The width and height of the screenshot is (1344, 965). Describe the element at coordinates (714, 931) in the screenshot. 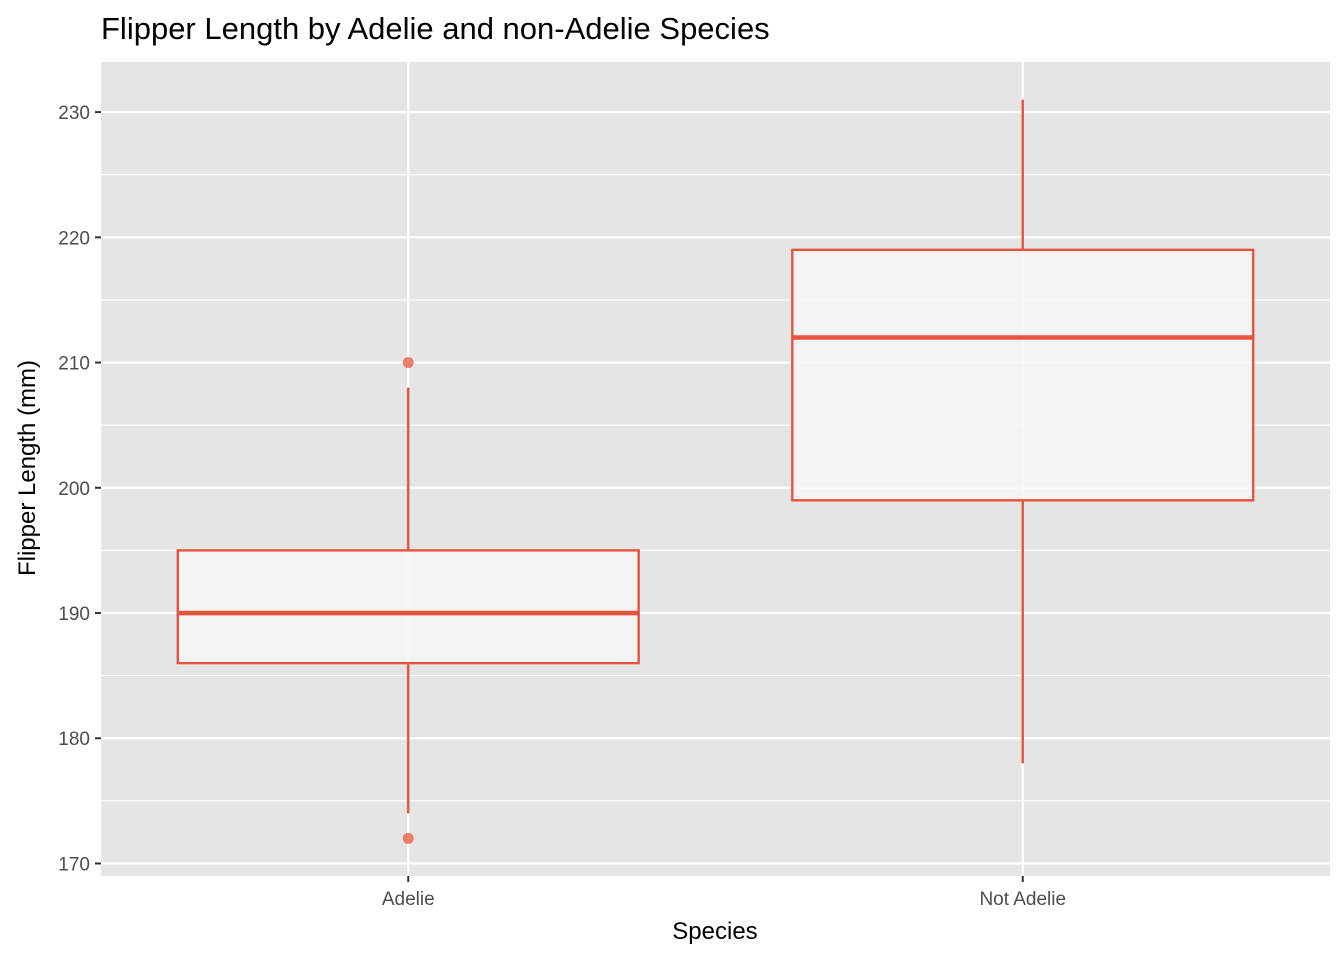

I see `x-axis-title: Species` at that location.